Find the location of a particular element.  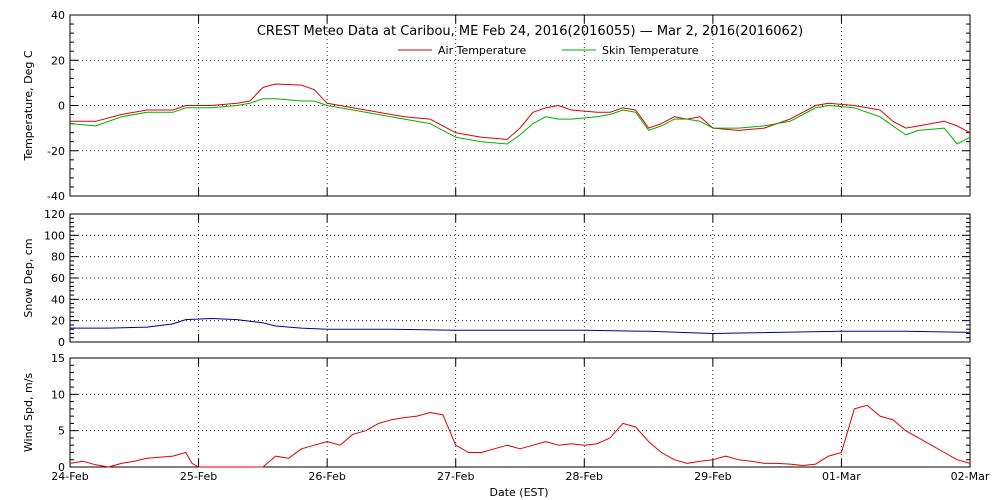

y-tick-label: 15 is located at coordinates (58, 358).